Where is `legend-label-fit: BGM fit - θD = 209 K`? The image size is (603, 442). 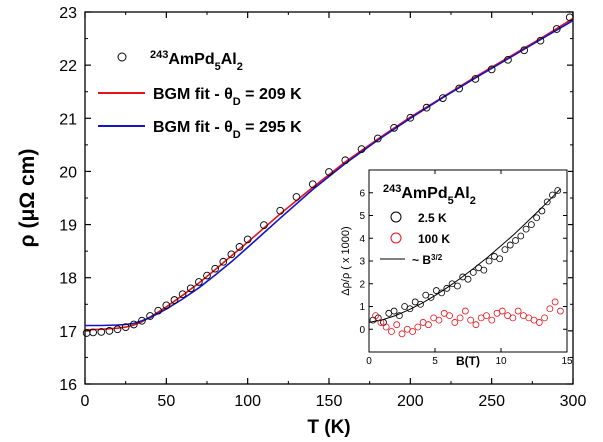 legend-label-fit: BGM fit - θD = 209 K is located at coordinates (227, 97).